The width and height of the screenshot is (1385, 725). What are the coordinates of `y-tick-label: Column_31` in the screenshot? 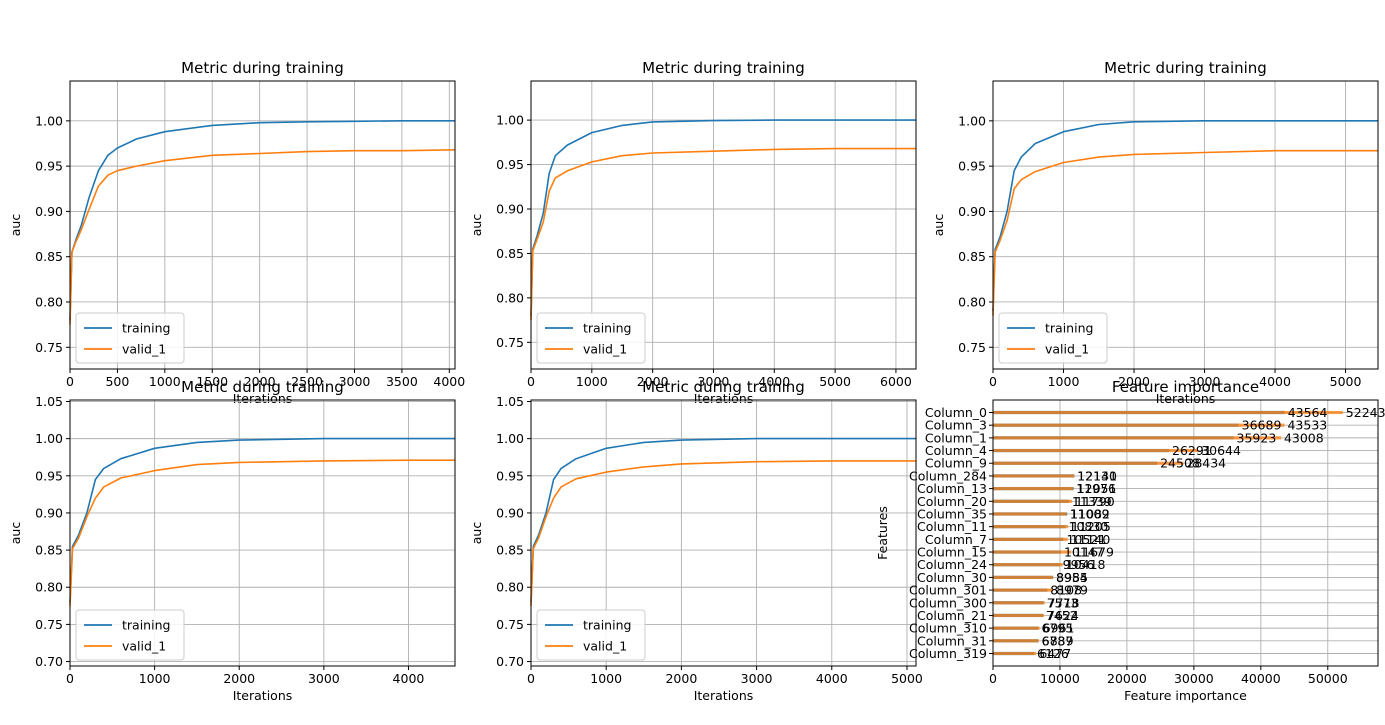 It's located at (952, 640).